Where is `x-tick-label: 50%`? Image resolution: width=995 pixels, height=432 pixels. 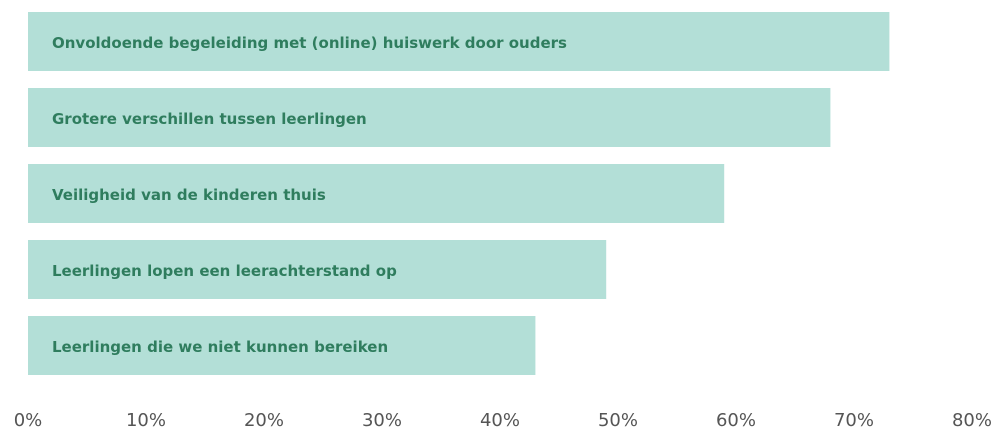 x-tick-label: 50% is located at coordinates (618, 420).